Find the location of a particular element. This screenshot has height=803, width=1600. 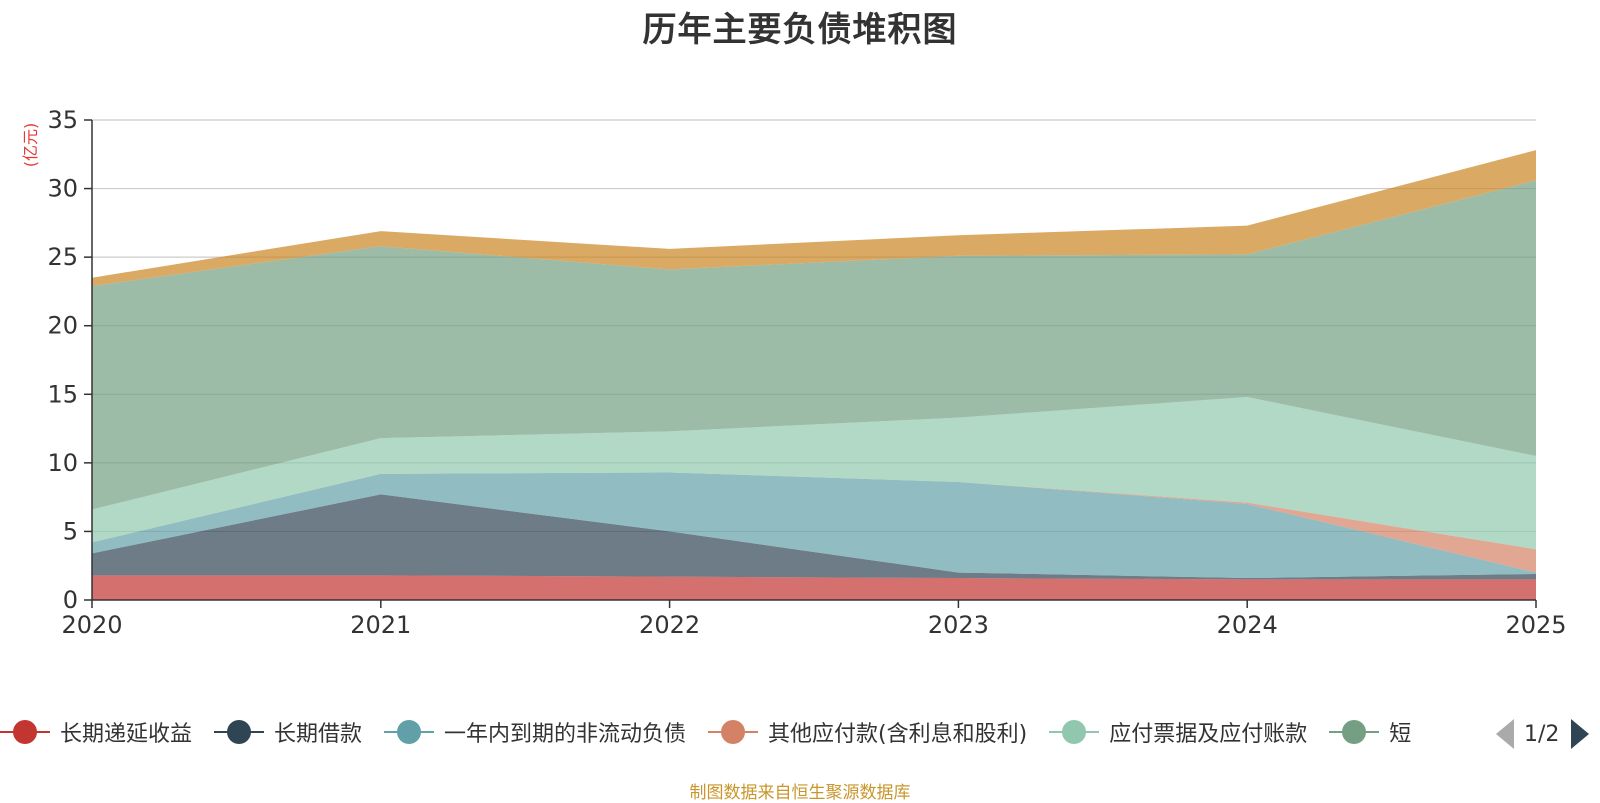

y-tick-label: 5 is located at coordinates (70, 531).